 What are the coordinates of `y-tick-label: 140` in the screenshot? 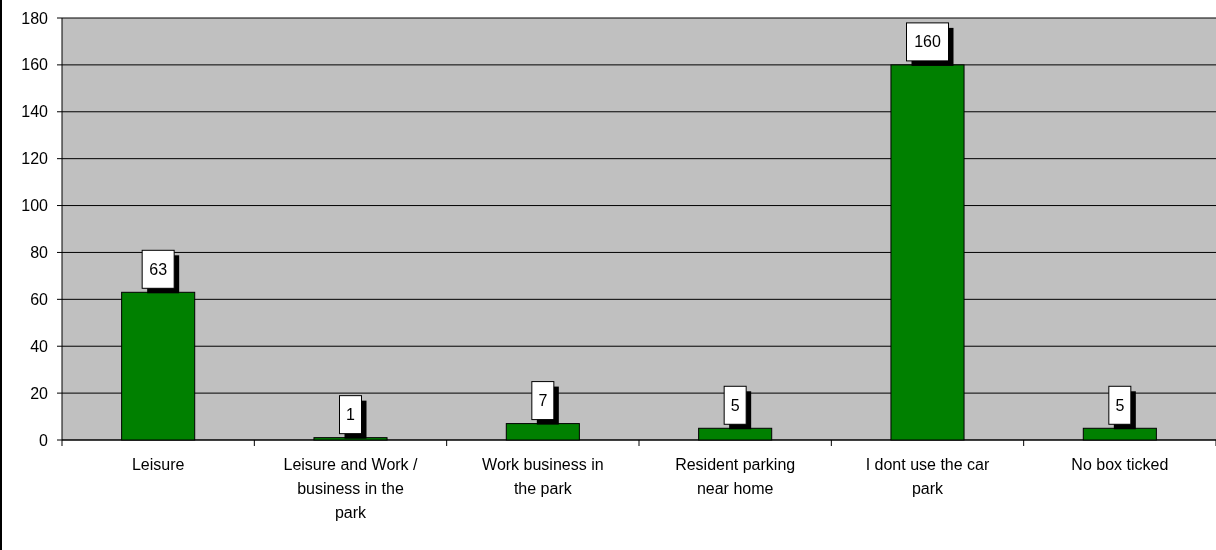 It's located at (35, 112).